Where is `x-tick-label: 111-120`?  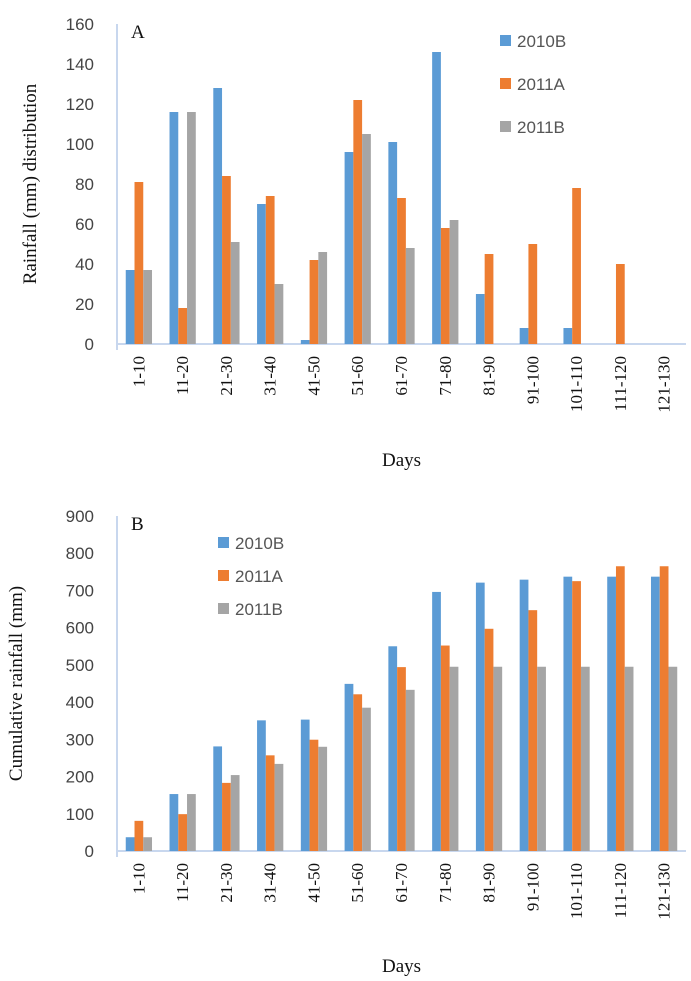
x-tick-label: 111-120 is located at coordinates (620, 383).